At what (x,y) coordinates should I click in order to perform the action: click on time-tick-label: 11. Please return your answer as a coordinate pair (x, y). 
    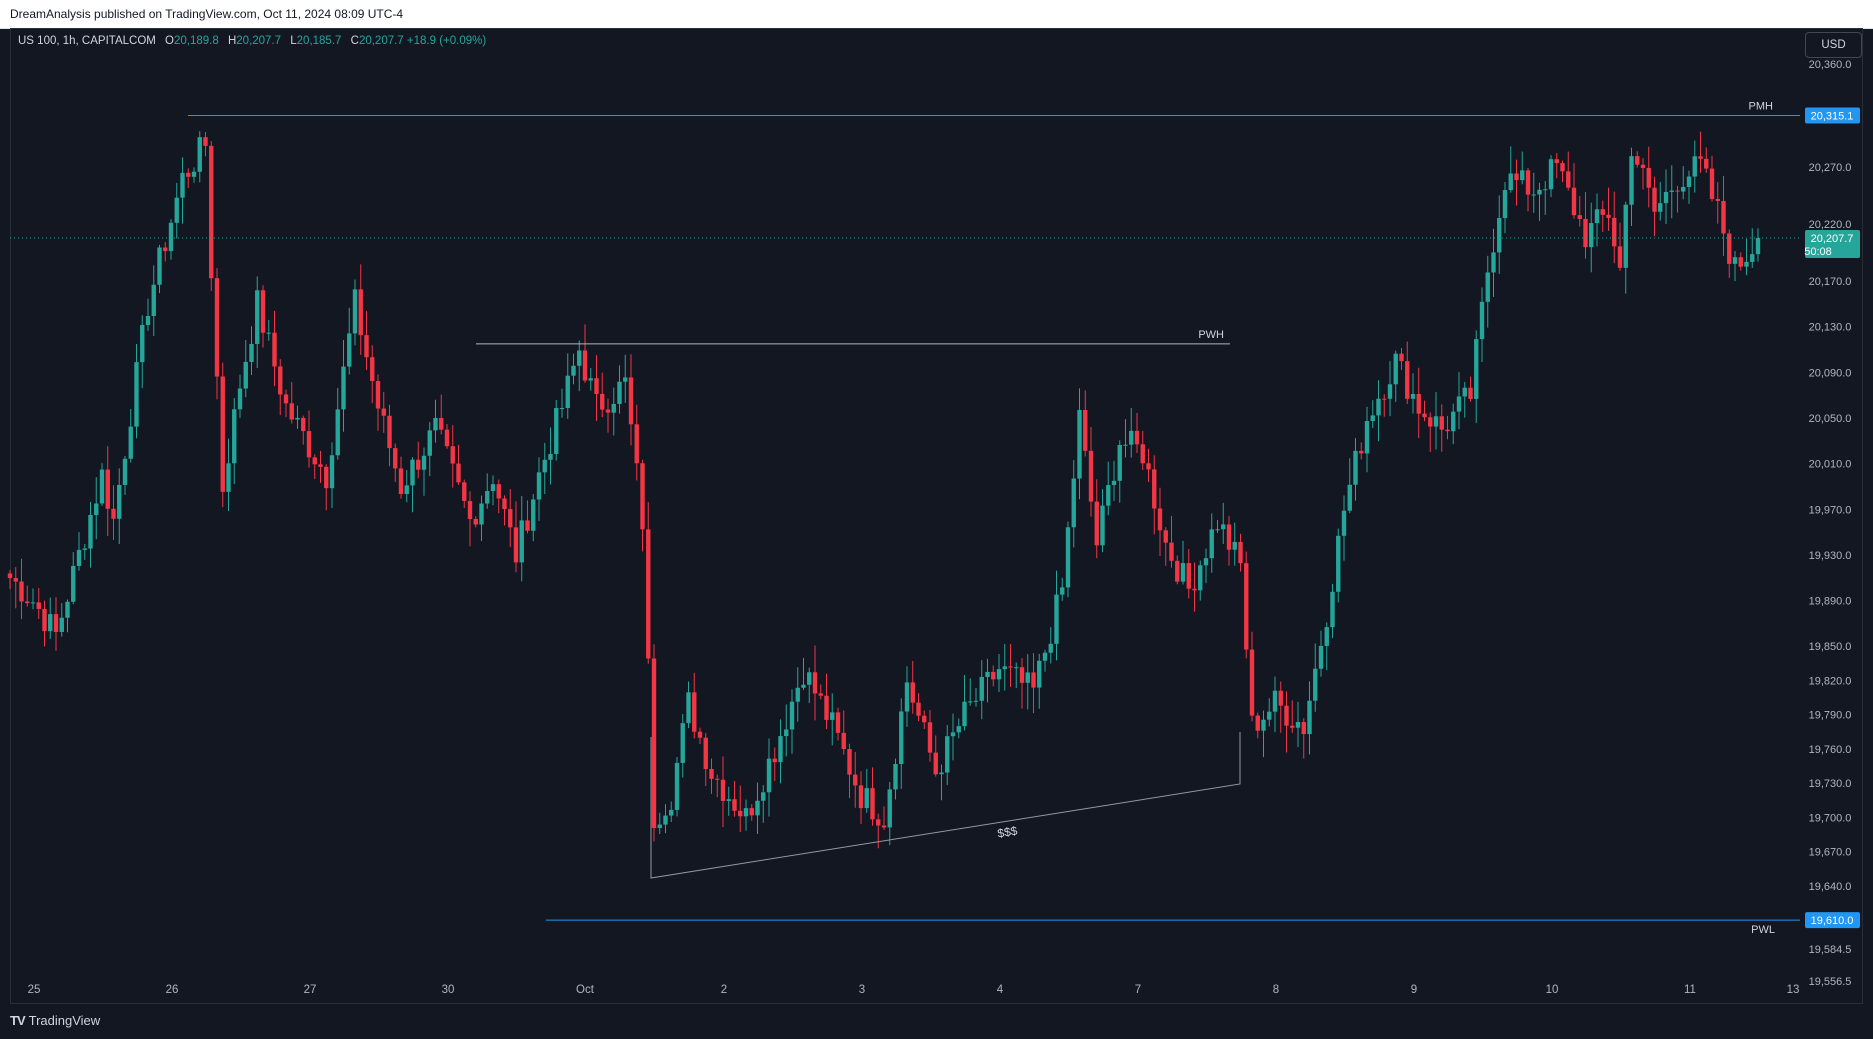
    Looking at the image, I should click on (1690, 990).